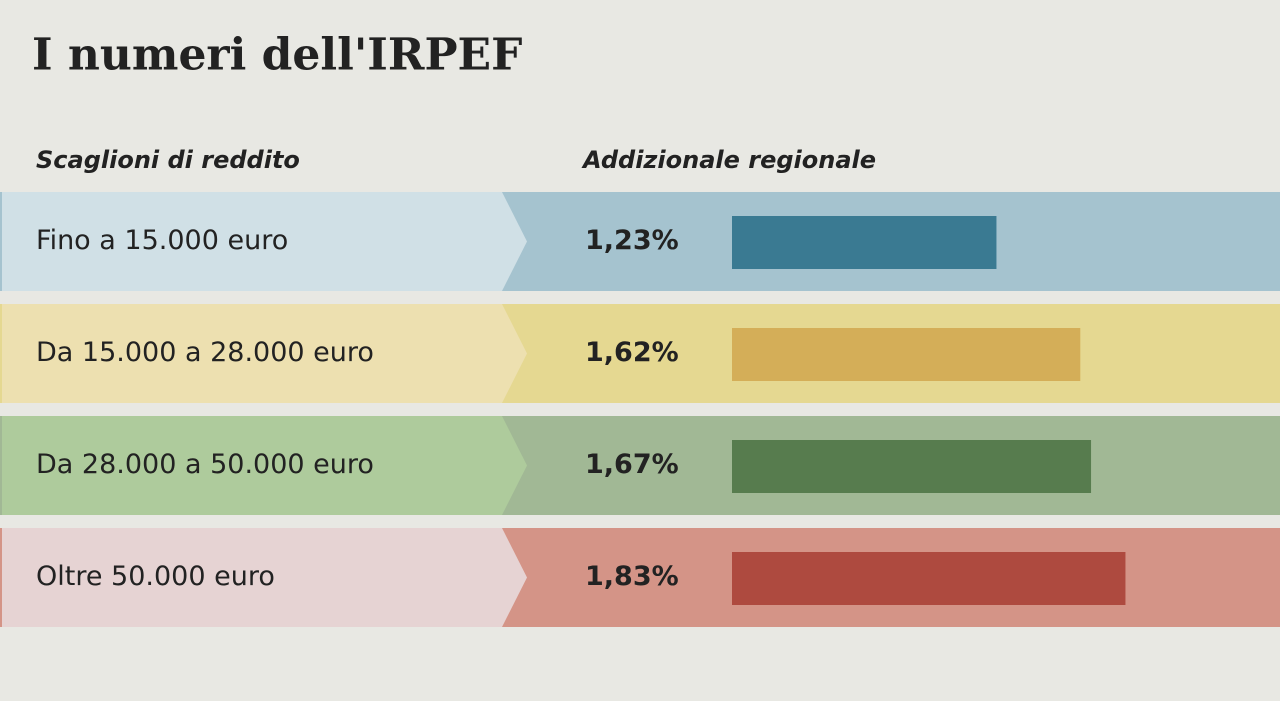 The height and width of the screenshot is (701, 1280). What do you see at coordinates (632, 352) in the screenshot?
I see `value-label: 1,62%` at bounding box center [632, 352].